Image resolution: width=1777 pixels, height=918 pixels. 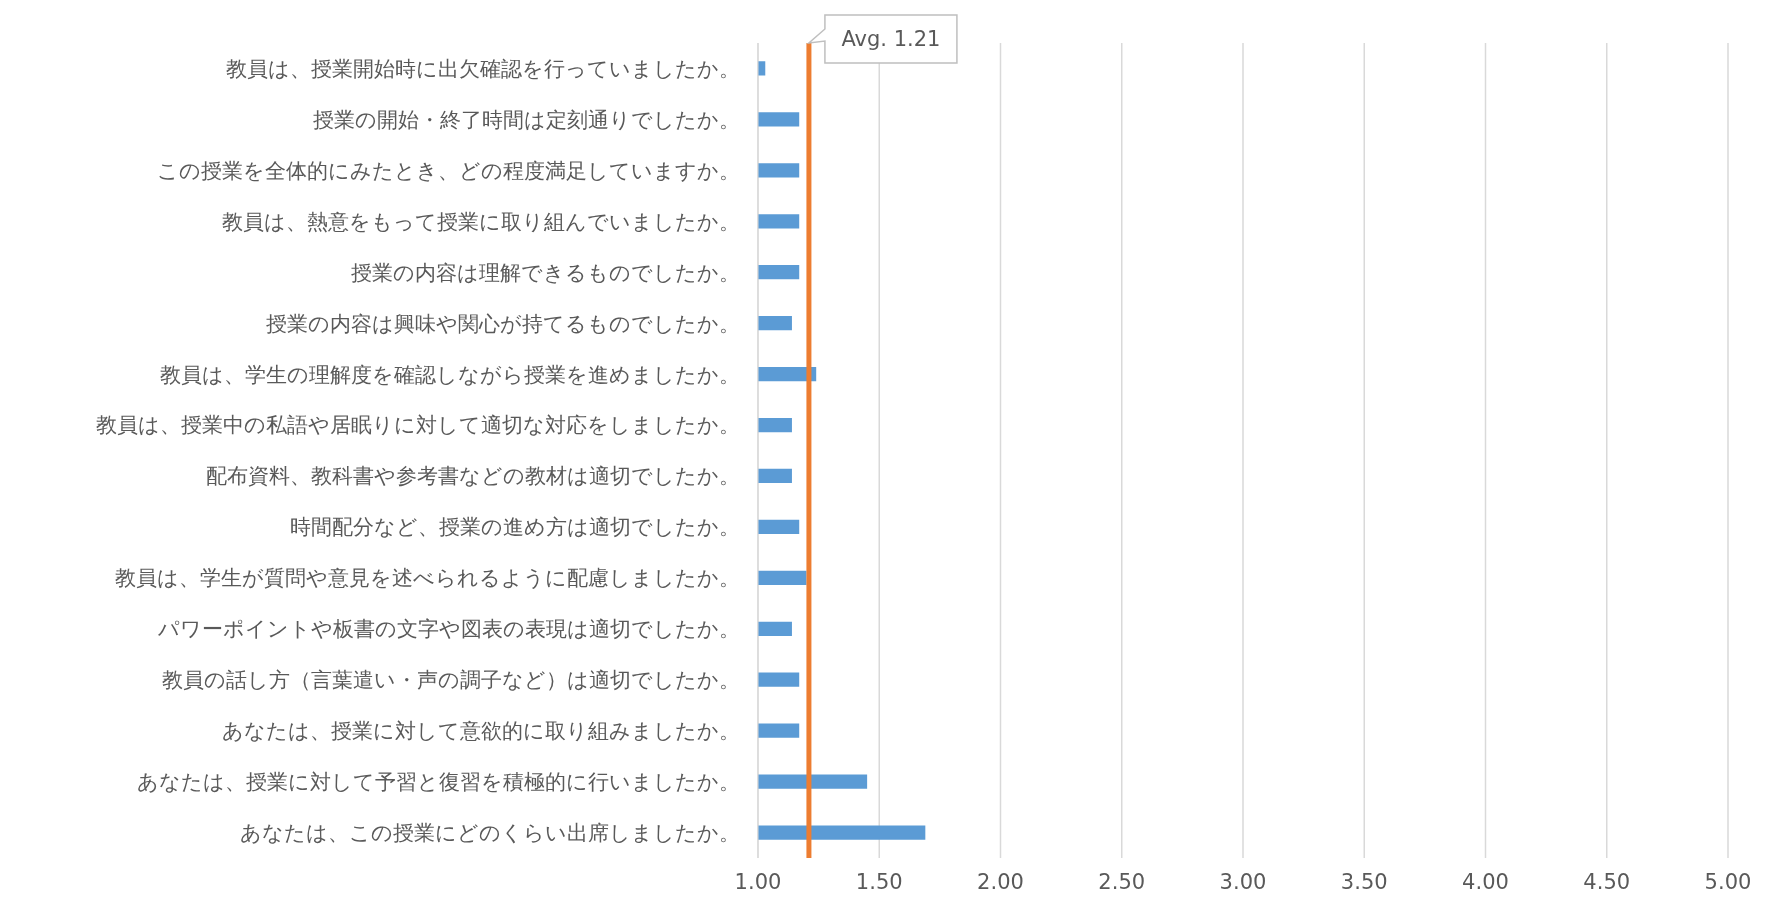 What do you see at coordinates (879, 881) in the screenshot?
I see `x-tick-label: 1.50` at bounding box center [879, 881].